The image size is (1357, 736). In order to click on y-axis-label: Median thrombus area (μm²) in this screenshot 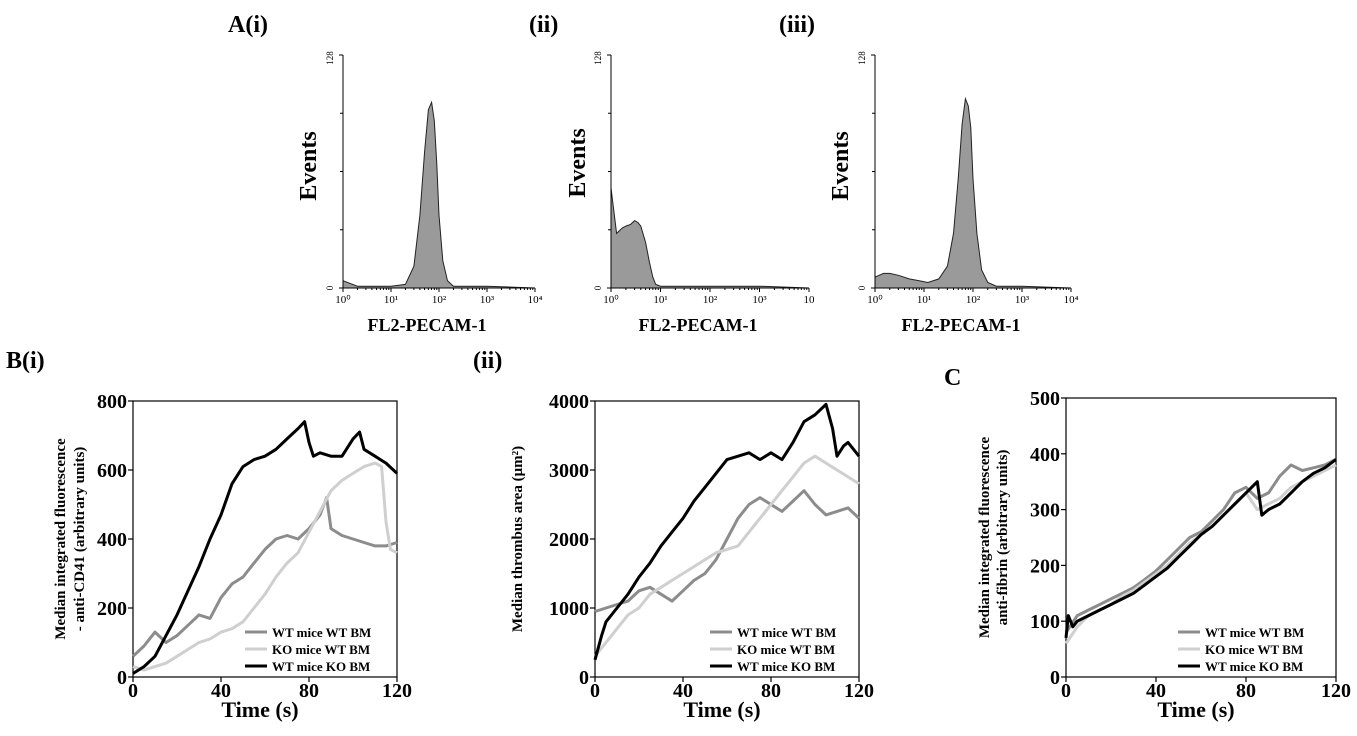, I will do `click(518, 539)`.